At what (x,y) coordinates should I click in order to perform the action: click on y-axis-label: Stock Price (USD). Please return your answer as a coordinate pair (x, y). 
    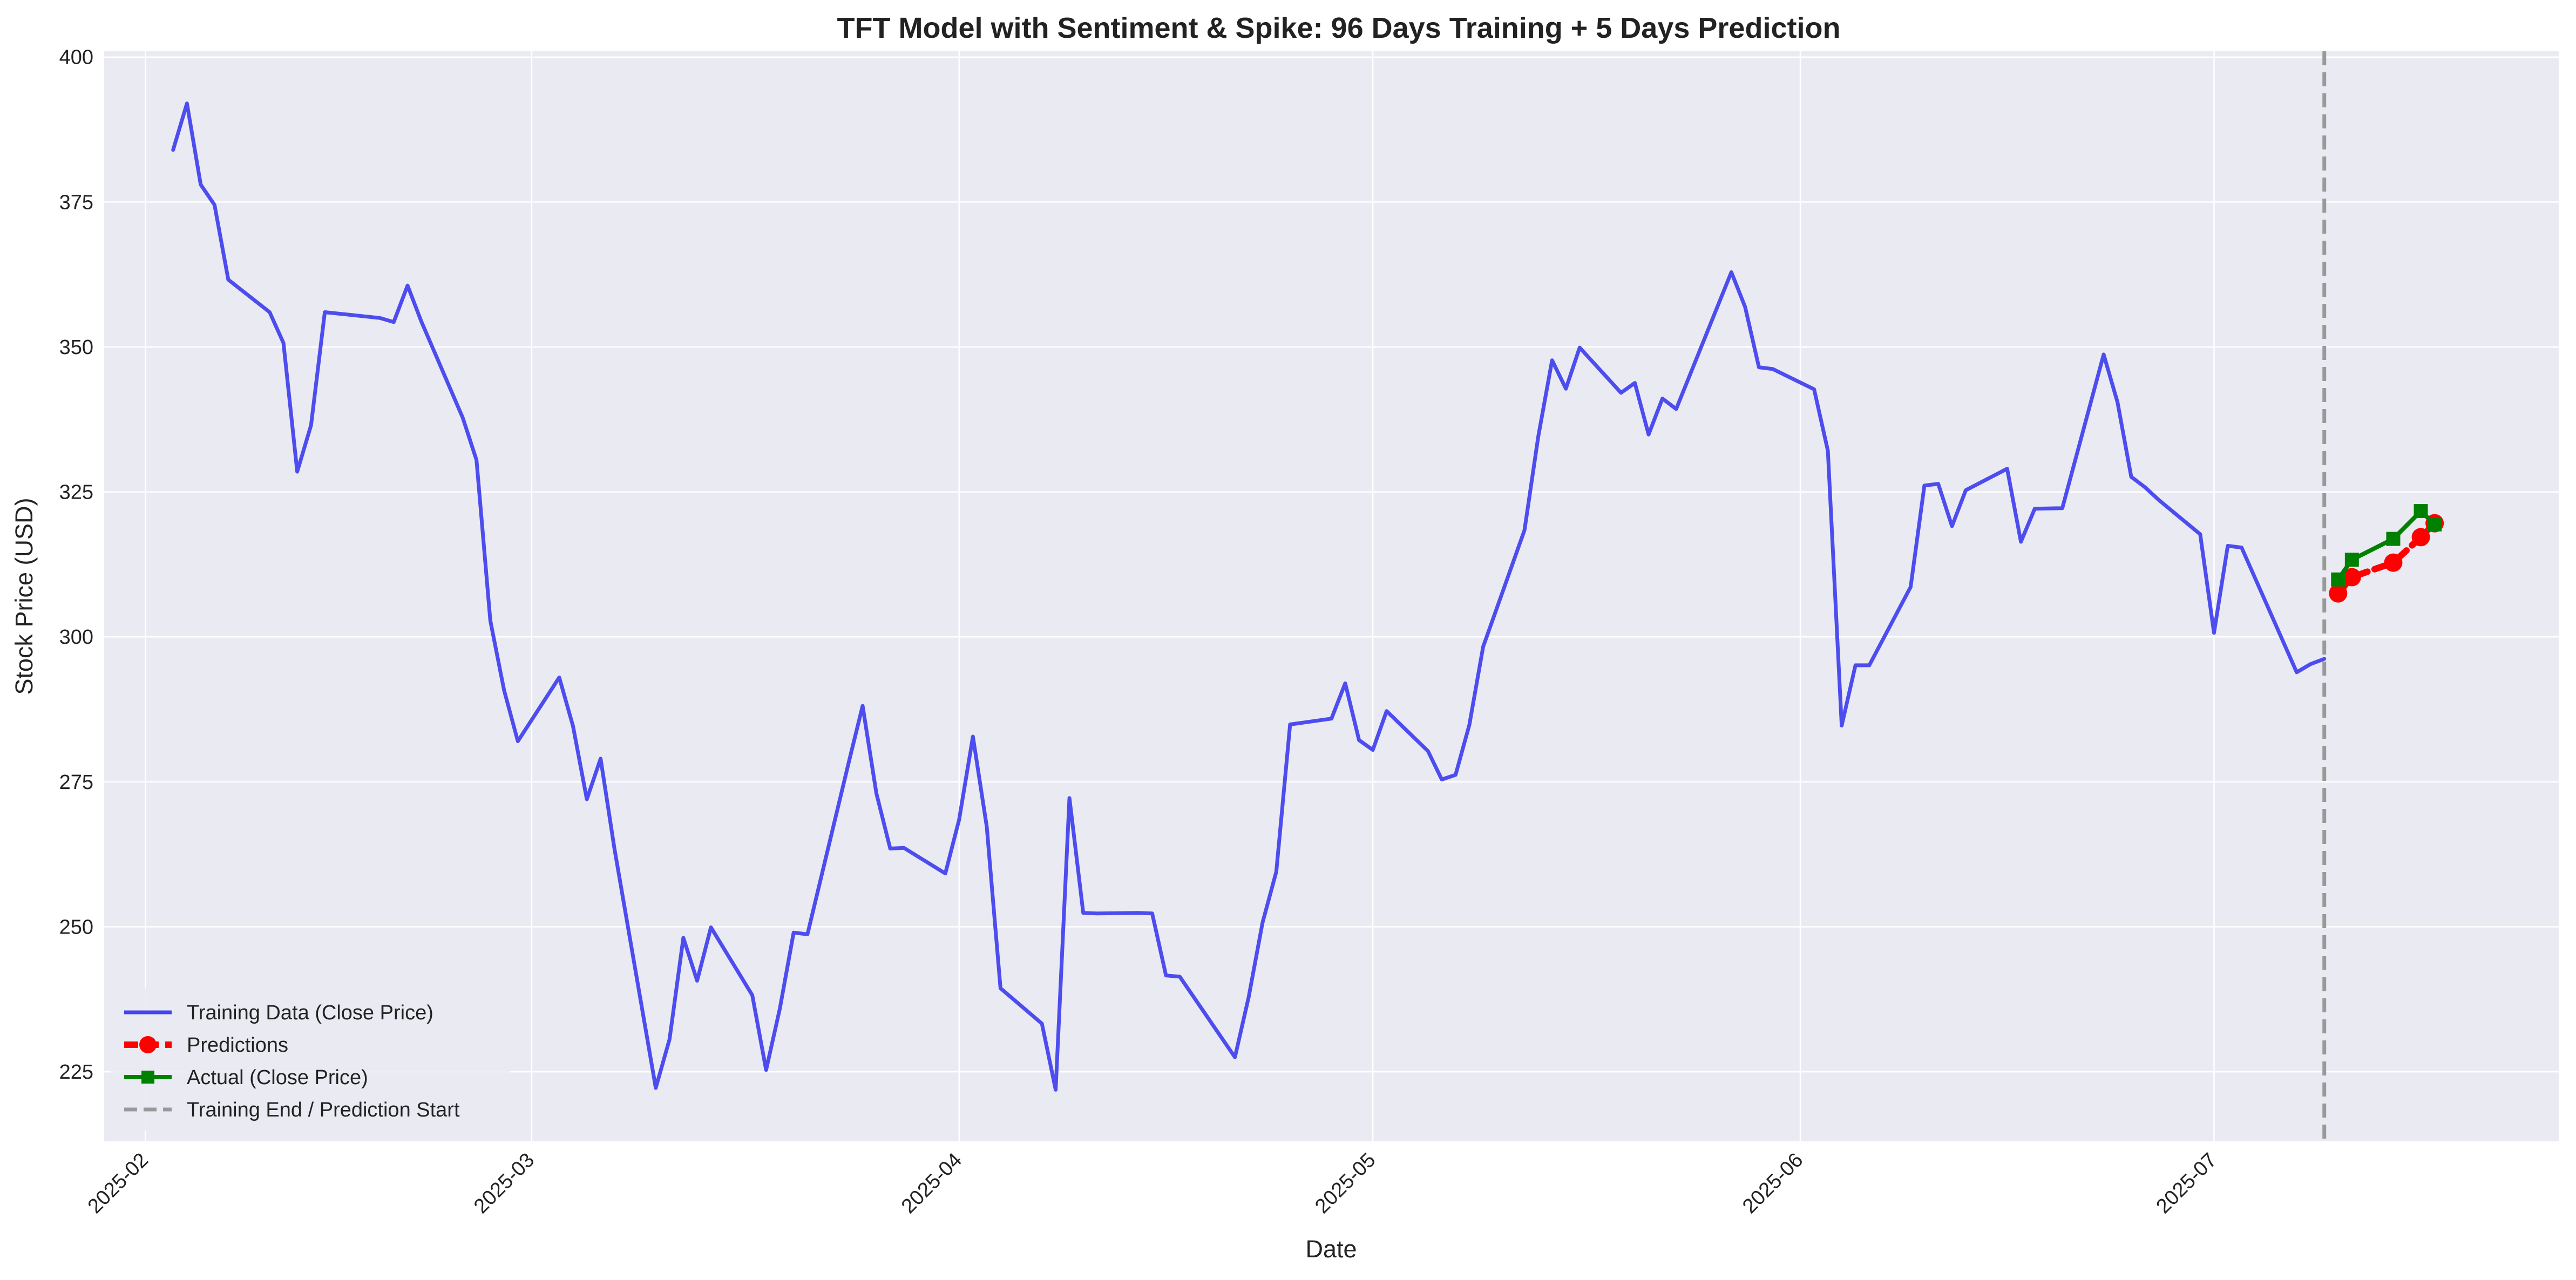
    Looking at the image, I should click on (24, 596).